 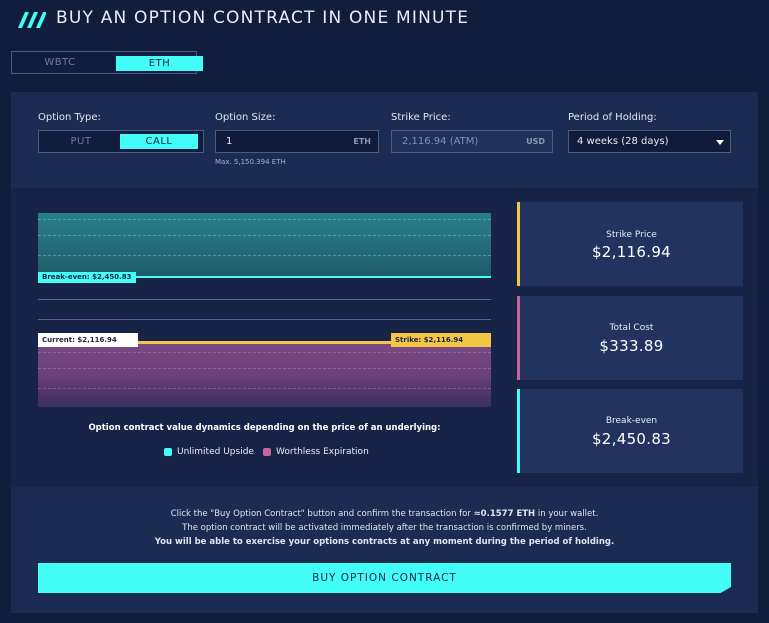 I want to click on option-type-put: PUT, so click(x=81, y=141).